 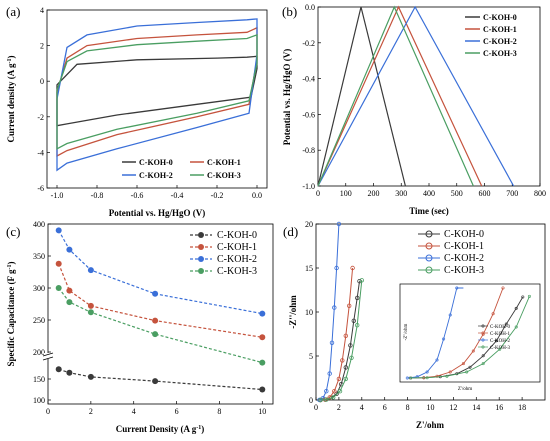 I want to click on x-tick-label: 800, so click(x=540, y=193).